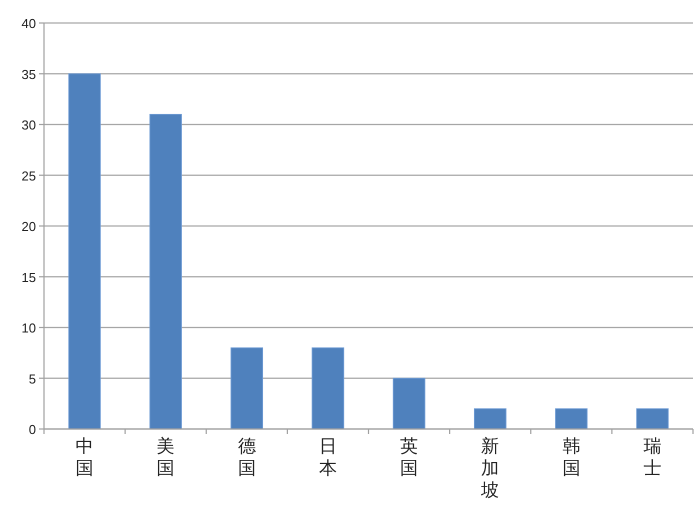 The image size is (700, 511). What do you see at coordinates (409, 457) in the screenshot?
I see `x-tick-label: 英国` at bounding box center [409, 457].